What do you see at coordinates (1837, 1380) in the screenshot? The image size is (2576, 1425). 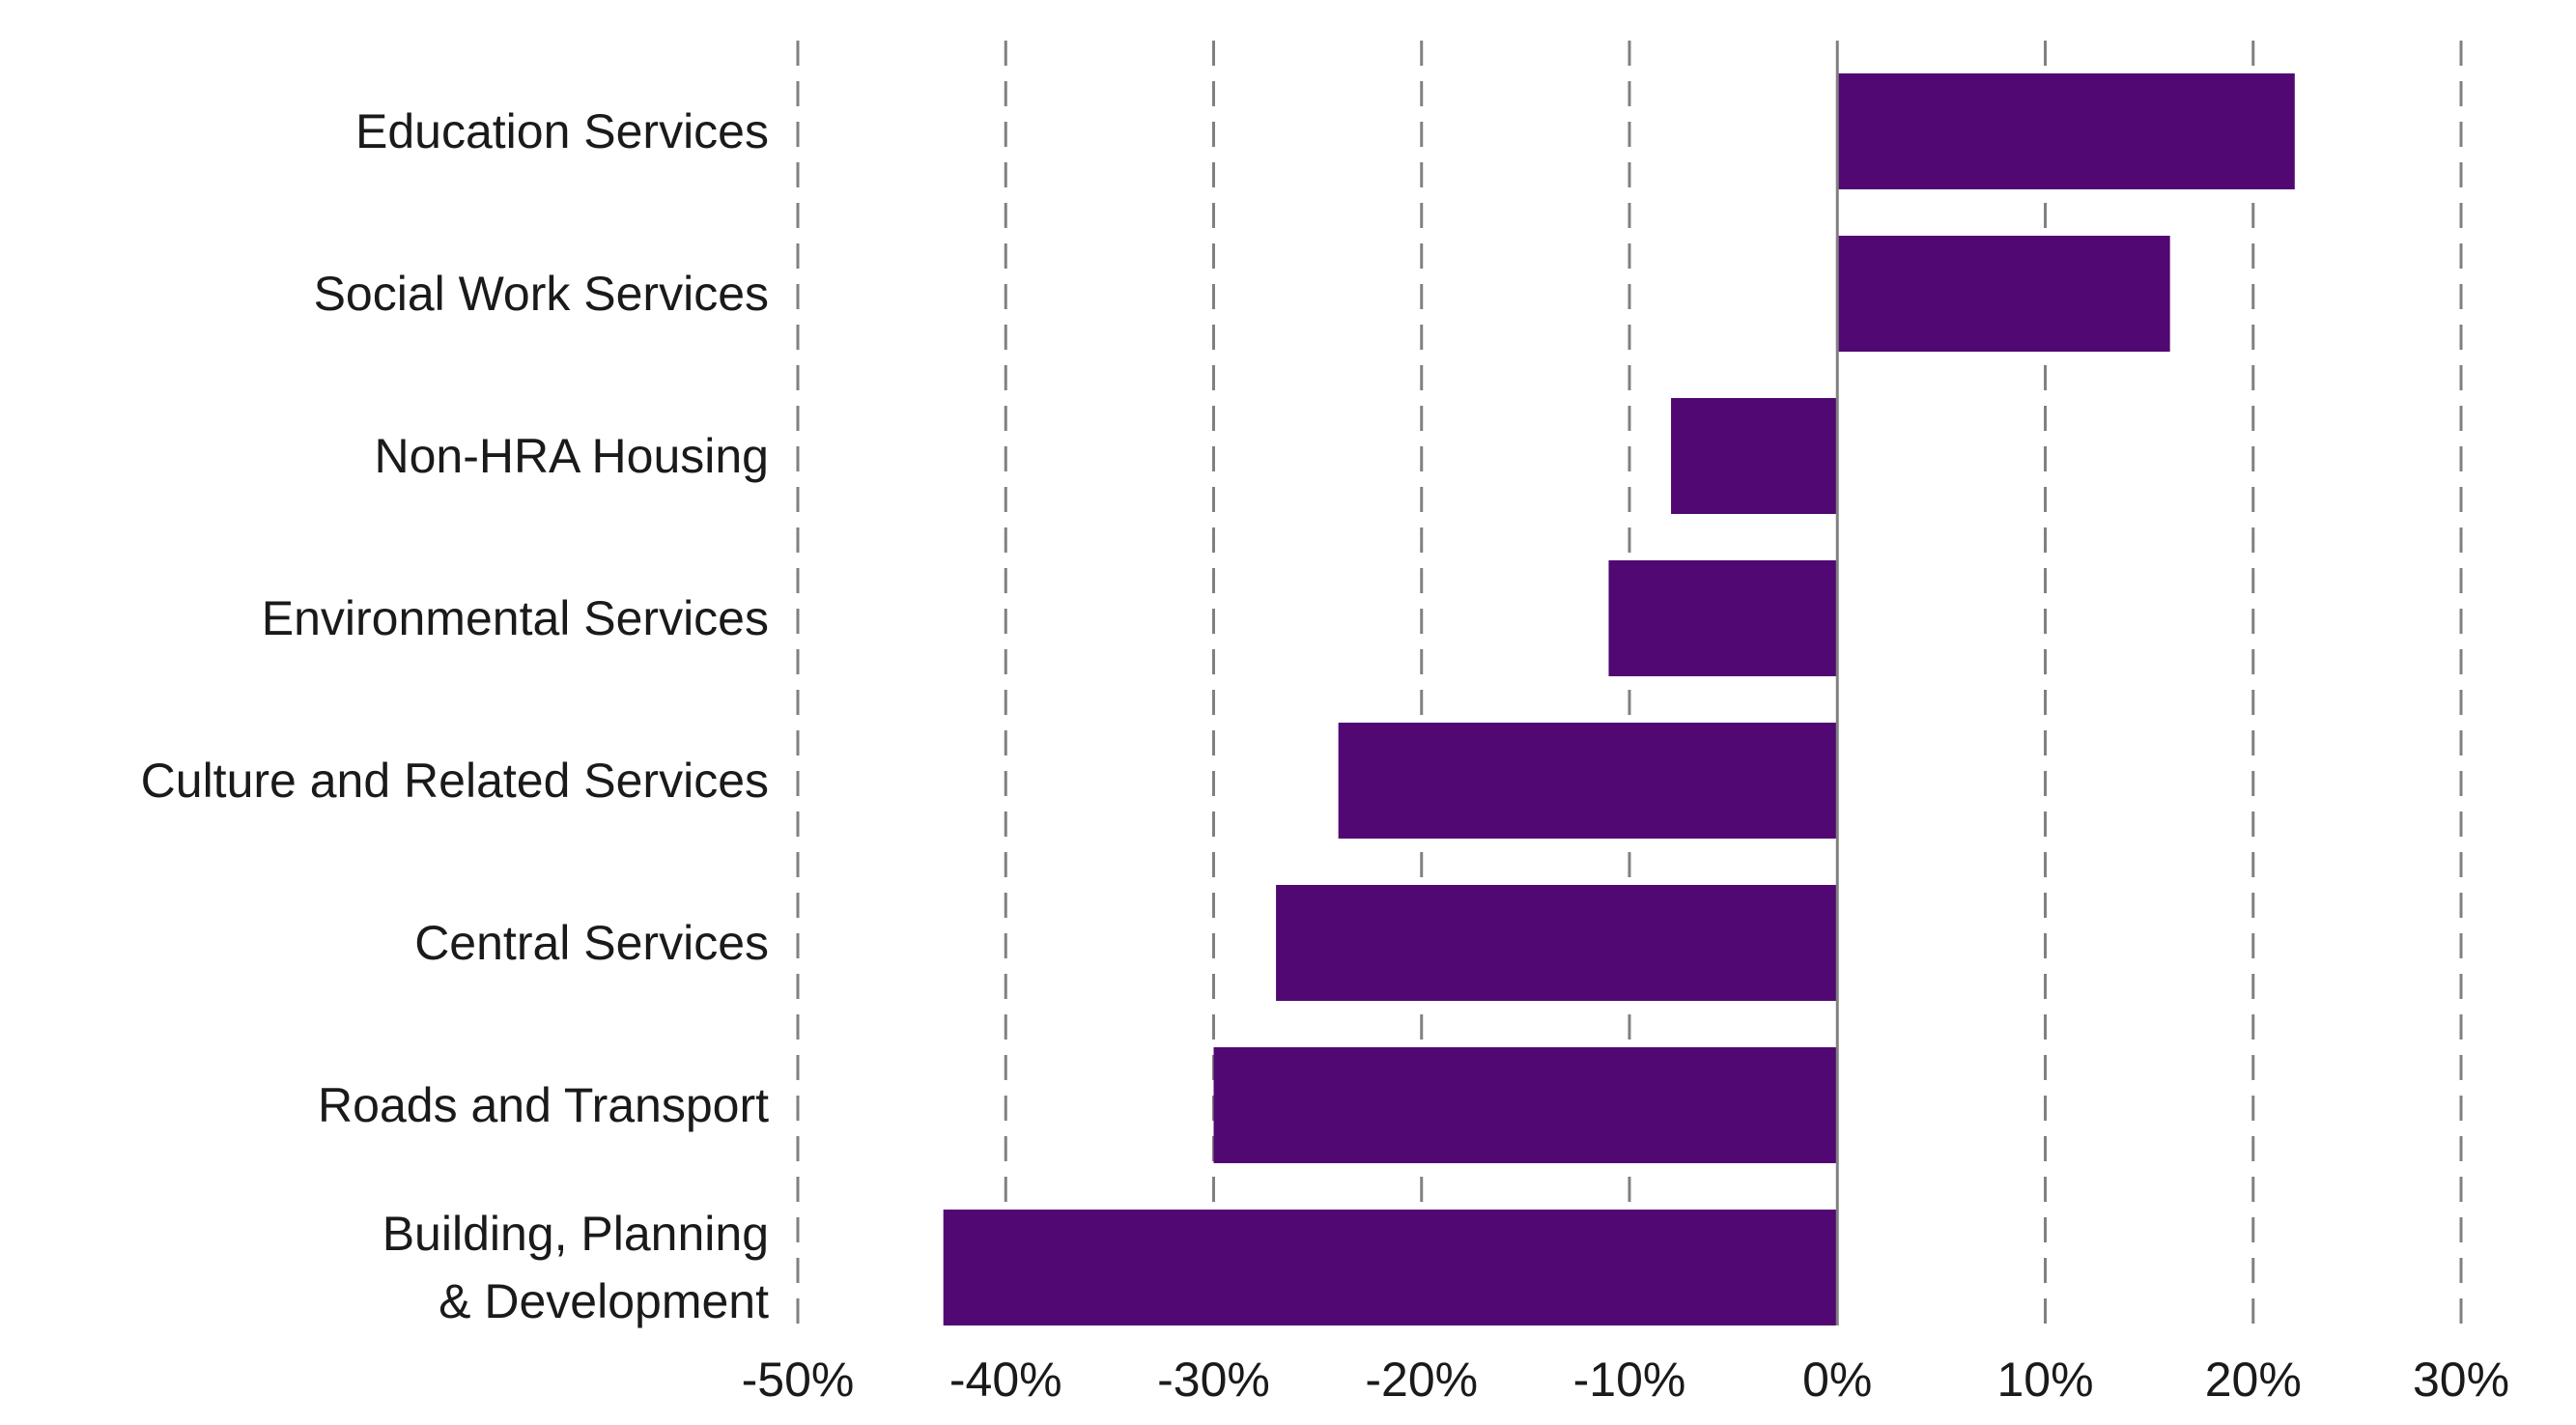 I see `x-tick-label: 0%` at bounding box center [1837, 1380].